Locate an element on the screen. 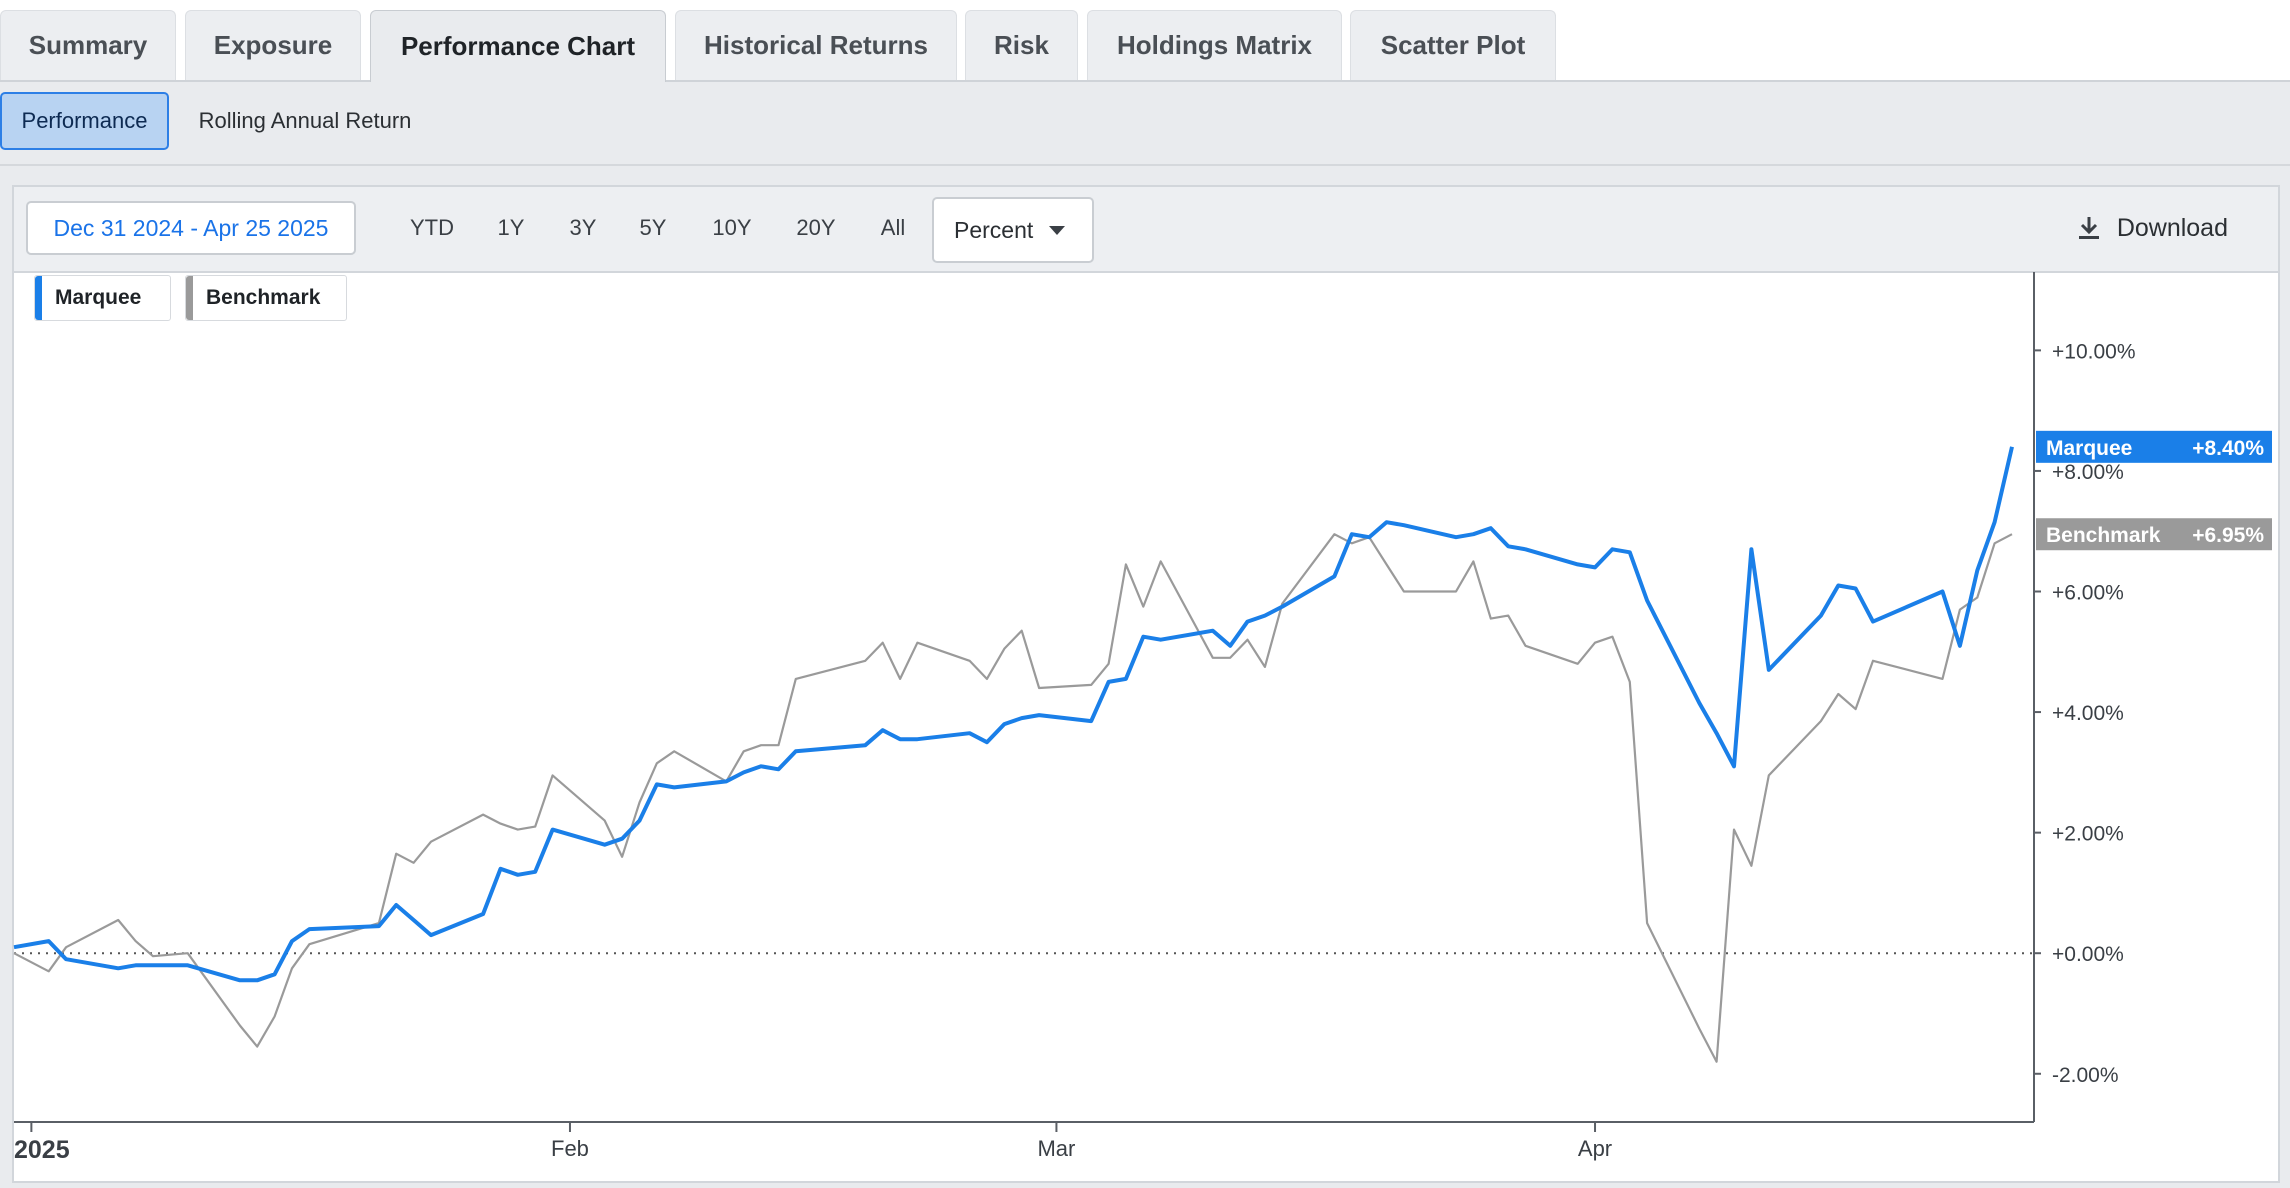 This screenshot has width=2290, height=1188. range-3y-button: 3Y is located at coordinates (583, 227).